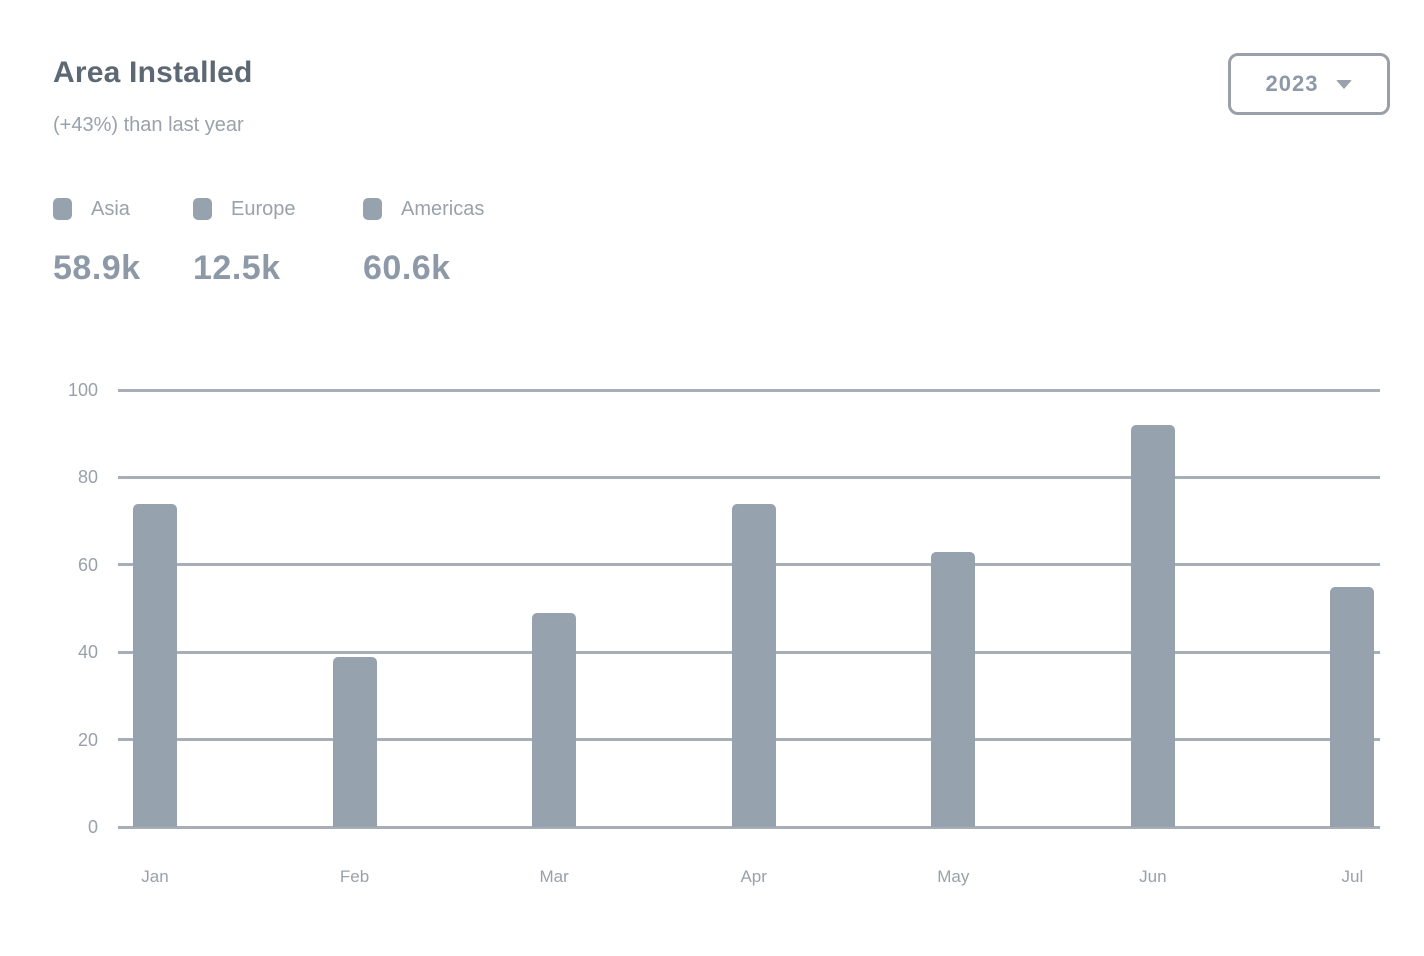 This screenshot has height=956, width=1424. Describe the element at coordinates (202, 209) in the screenshot. I see `europe-legend-marker-icon` at that location.